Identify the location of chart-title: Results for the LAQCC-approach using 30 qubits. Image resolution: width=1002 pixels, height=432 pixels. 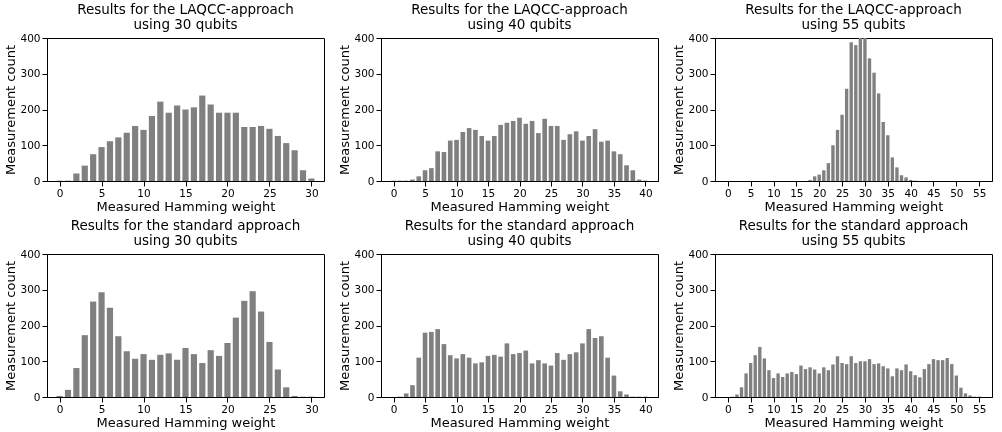
(185, 16).